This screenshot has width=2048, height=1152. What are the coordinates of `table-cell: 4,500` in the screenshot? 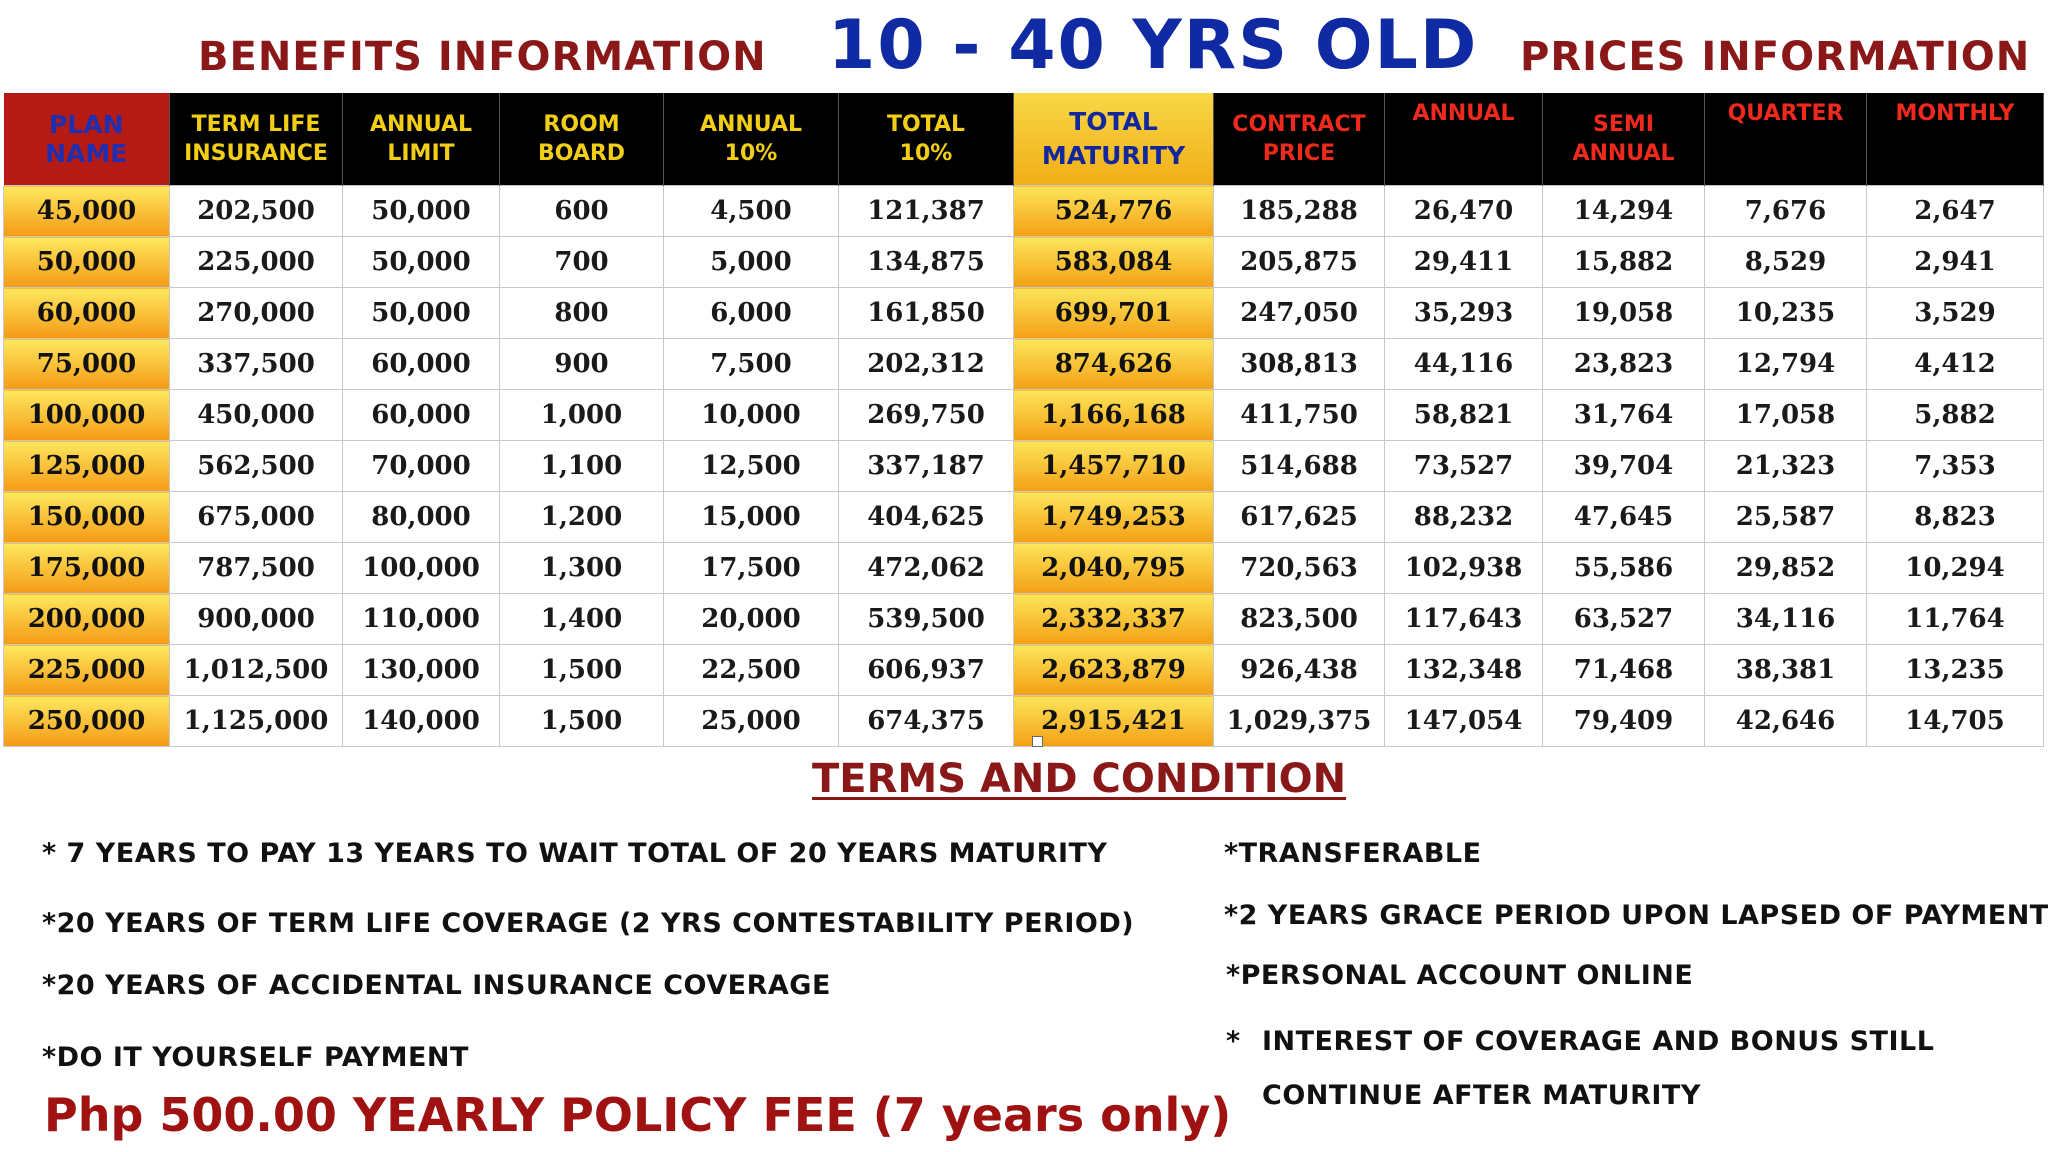 It's located at (751, 211).